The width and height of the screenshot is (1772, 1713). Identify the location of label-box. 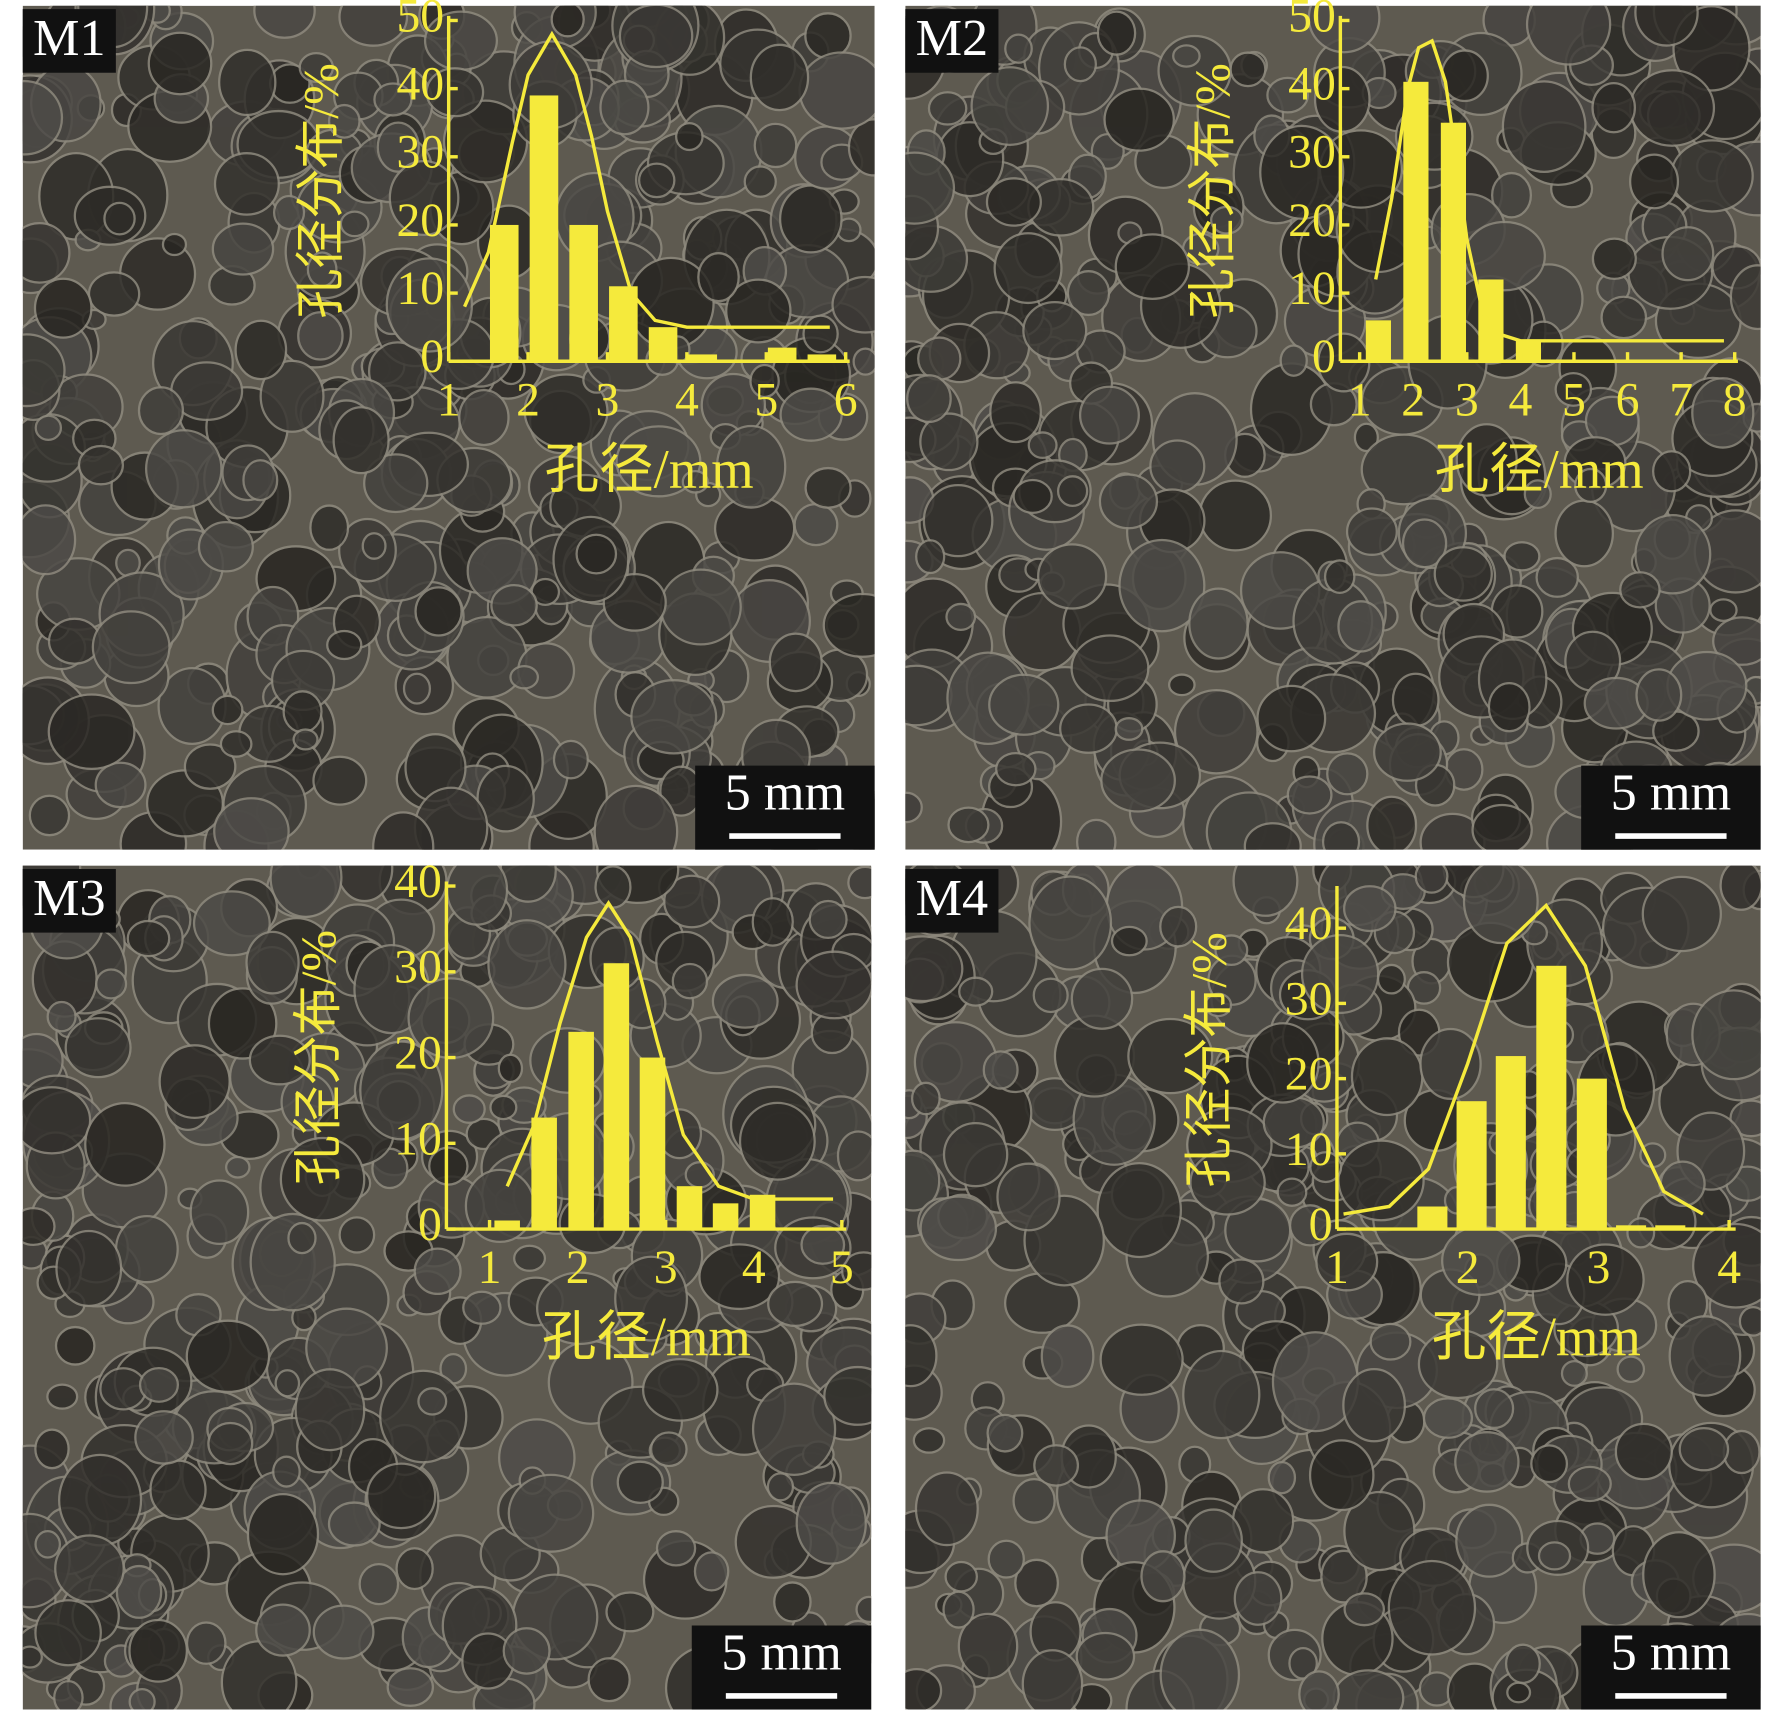
(69, 900).